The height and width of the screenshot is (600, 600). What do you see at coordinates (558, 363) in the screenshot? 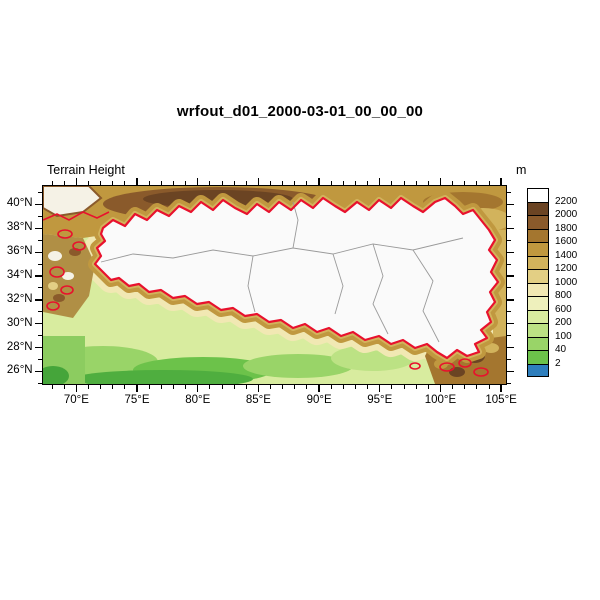
I see `colorbar-tick-label: 2` at bounding box center [558, 363].